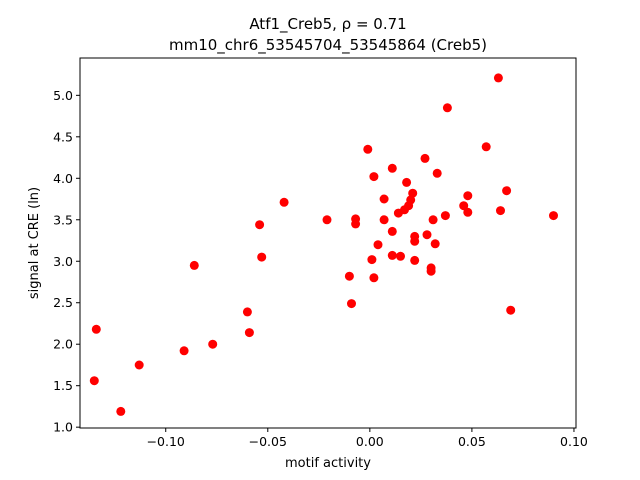  What do you see at coordinates (328, 45) in the screenshot?
I see `chart-title-line2: mm10_chr6_53545704_53545864 (Creb5)` at bounding box center [328, 45].